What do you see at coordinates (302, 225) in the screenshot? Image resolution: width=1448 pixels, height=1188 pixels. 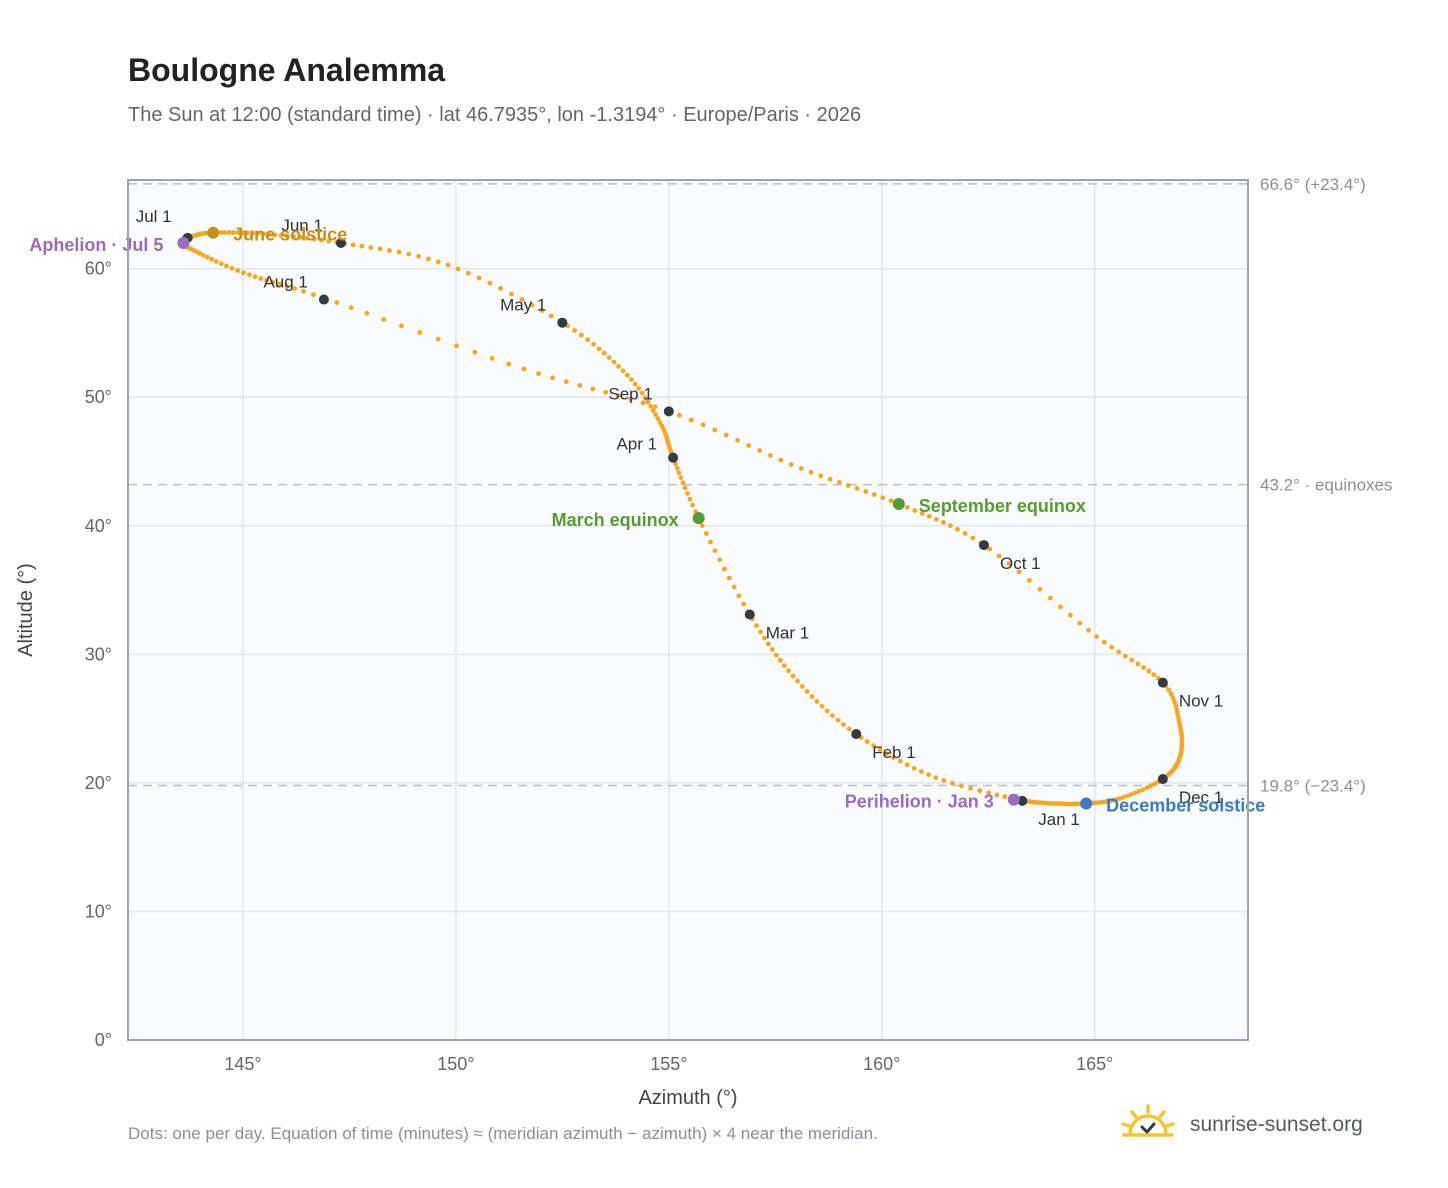 I see `month-marker-label: Jun 1` at bounding box center [302, 225].